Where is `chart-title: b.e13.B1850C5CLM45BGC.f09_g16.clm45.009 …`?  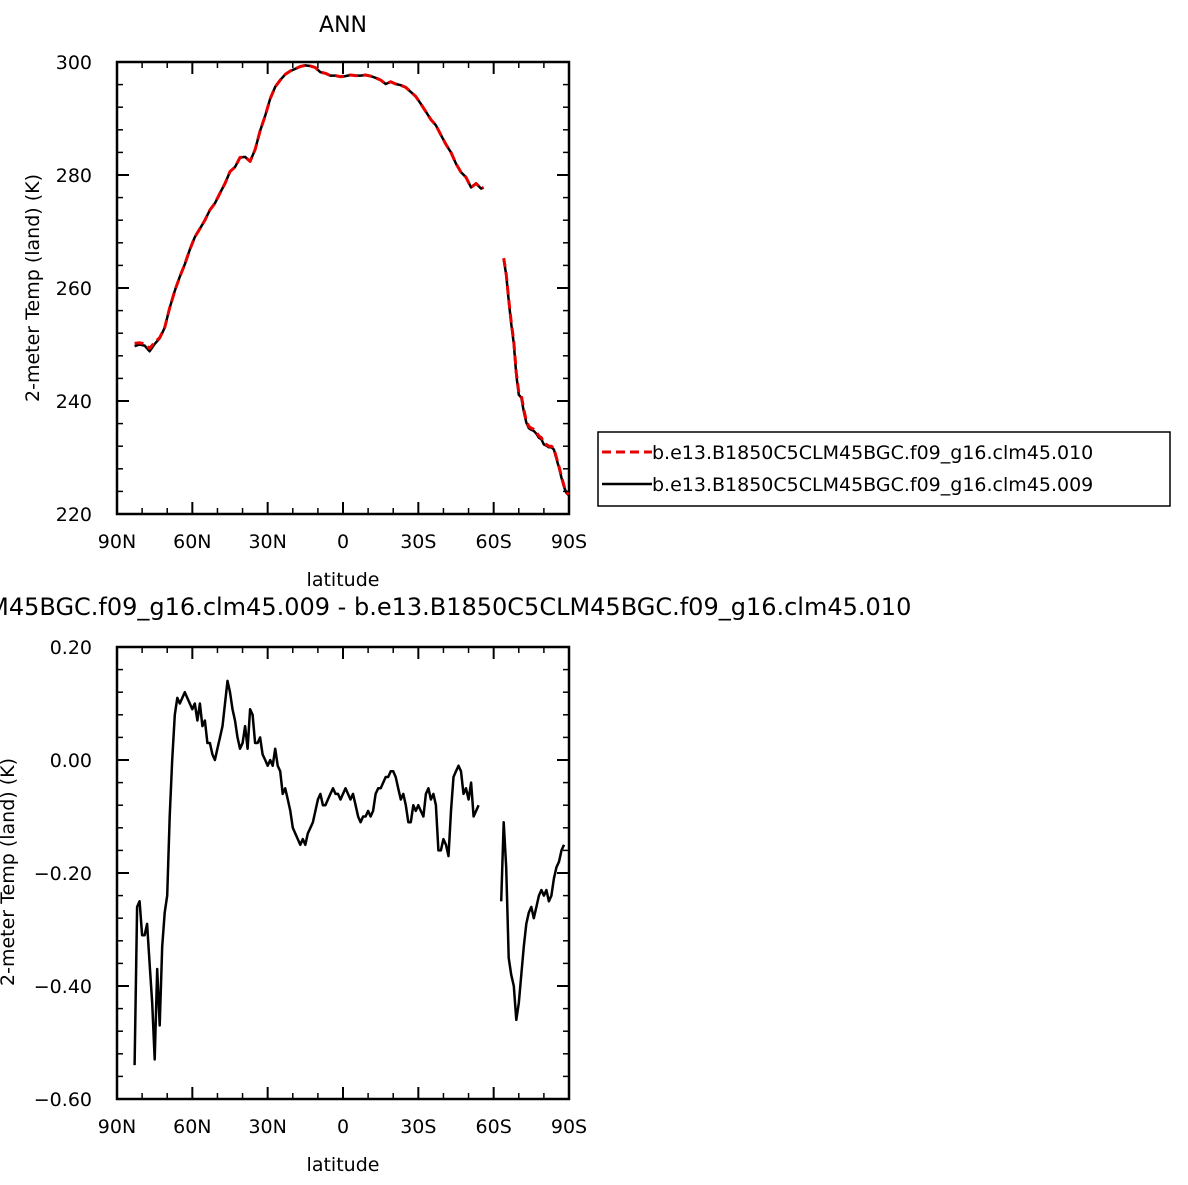 chart-title: b.e13.B1850C5CLM45BGC.f09_g16.clm45.009 … is located at coordinates (455, 607).